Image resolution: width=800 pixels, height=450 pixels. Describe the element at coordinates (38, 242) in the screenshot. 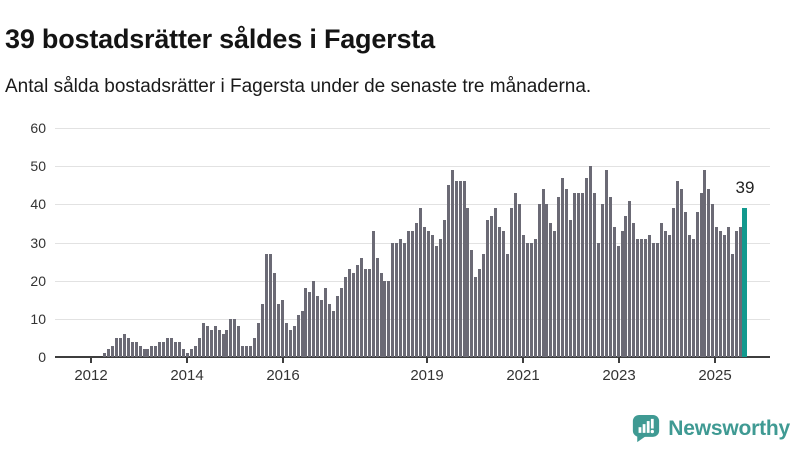

I see `y-axis-tick-label: 30` at that location.